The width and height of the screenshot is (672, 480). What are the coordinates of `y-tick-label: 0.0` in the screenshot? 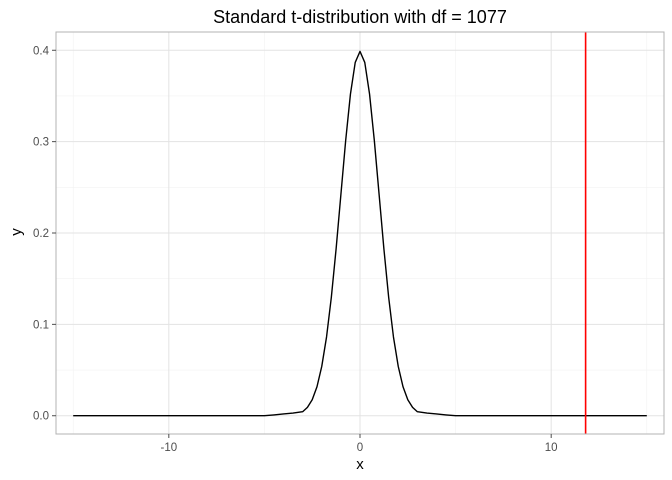 It's located at (41, 417).